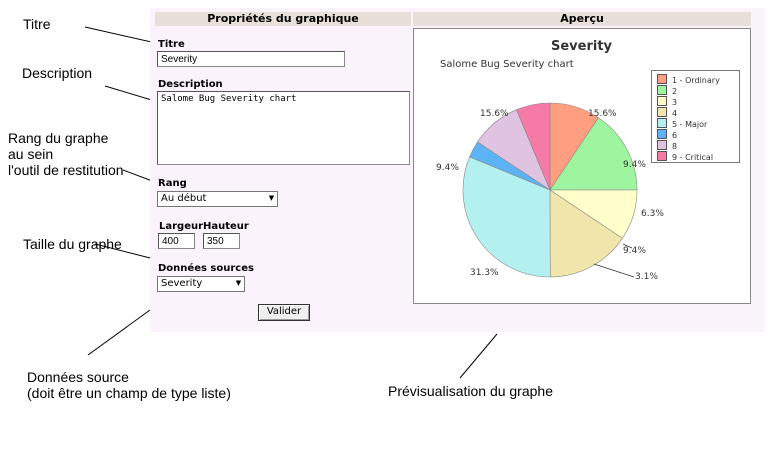 The height and width of the screenshot is (453, 768). Describe the element at coordinates (251, 59) in the screenshot. I see `title-input` at that location.